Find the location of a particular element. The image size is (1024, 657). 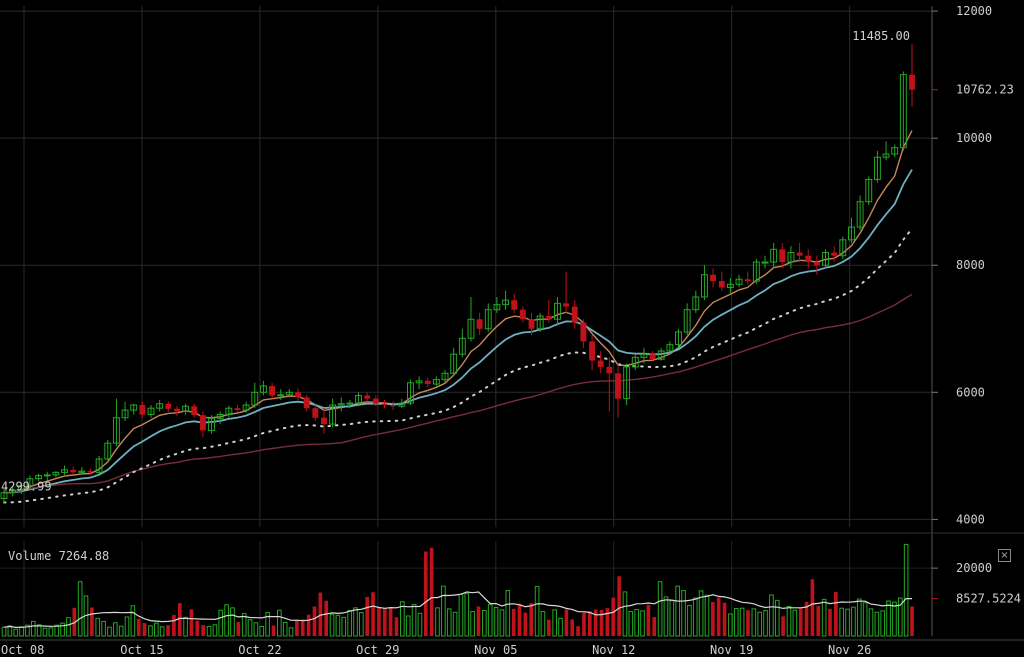

price-tick-label: 4000 is located at coordinates (970, 519).